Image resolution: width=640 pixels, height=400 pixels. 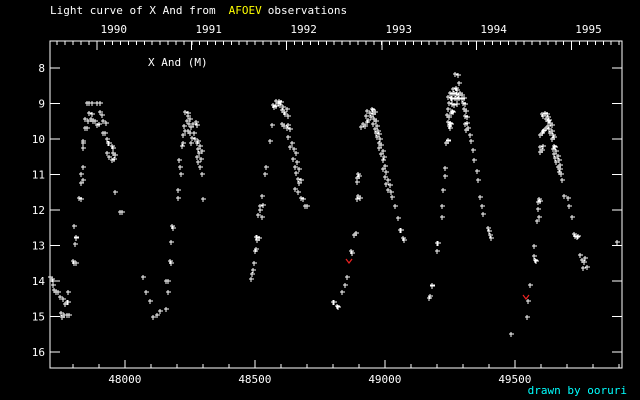 I want to click on top-axis-ticks, so click(x=338, y=45).